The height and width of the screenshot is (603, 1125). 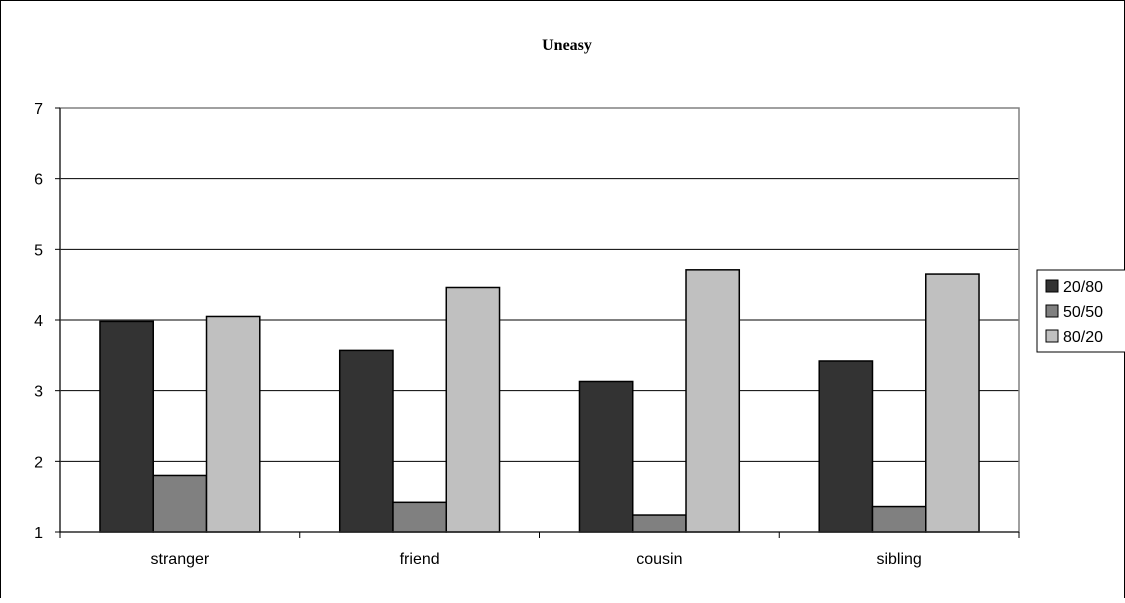 What do you see at coordinates (38, 321) in the screenshot?
I see `y-tick-label: 4` at bounding box center [38, 321].